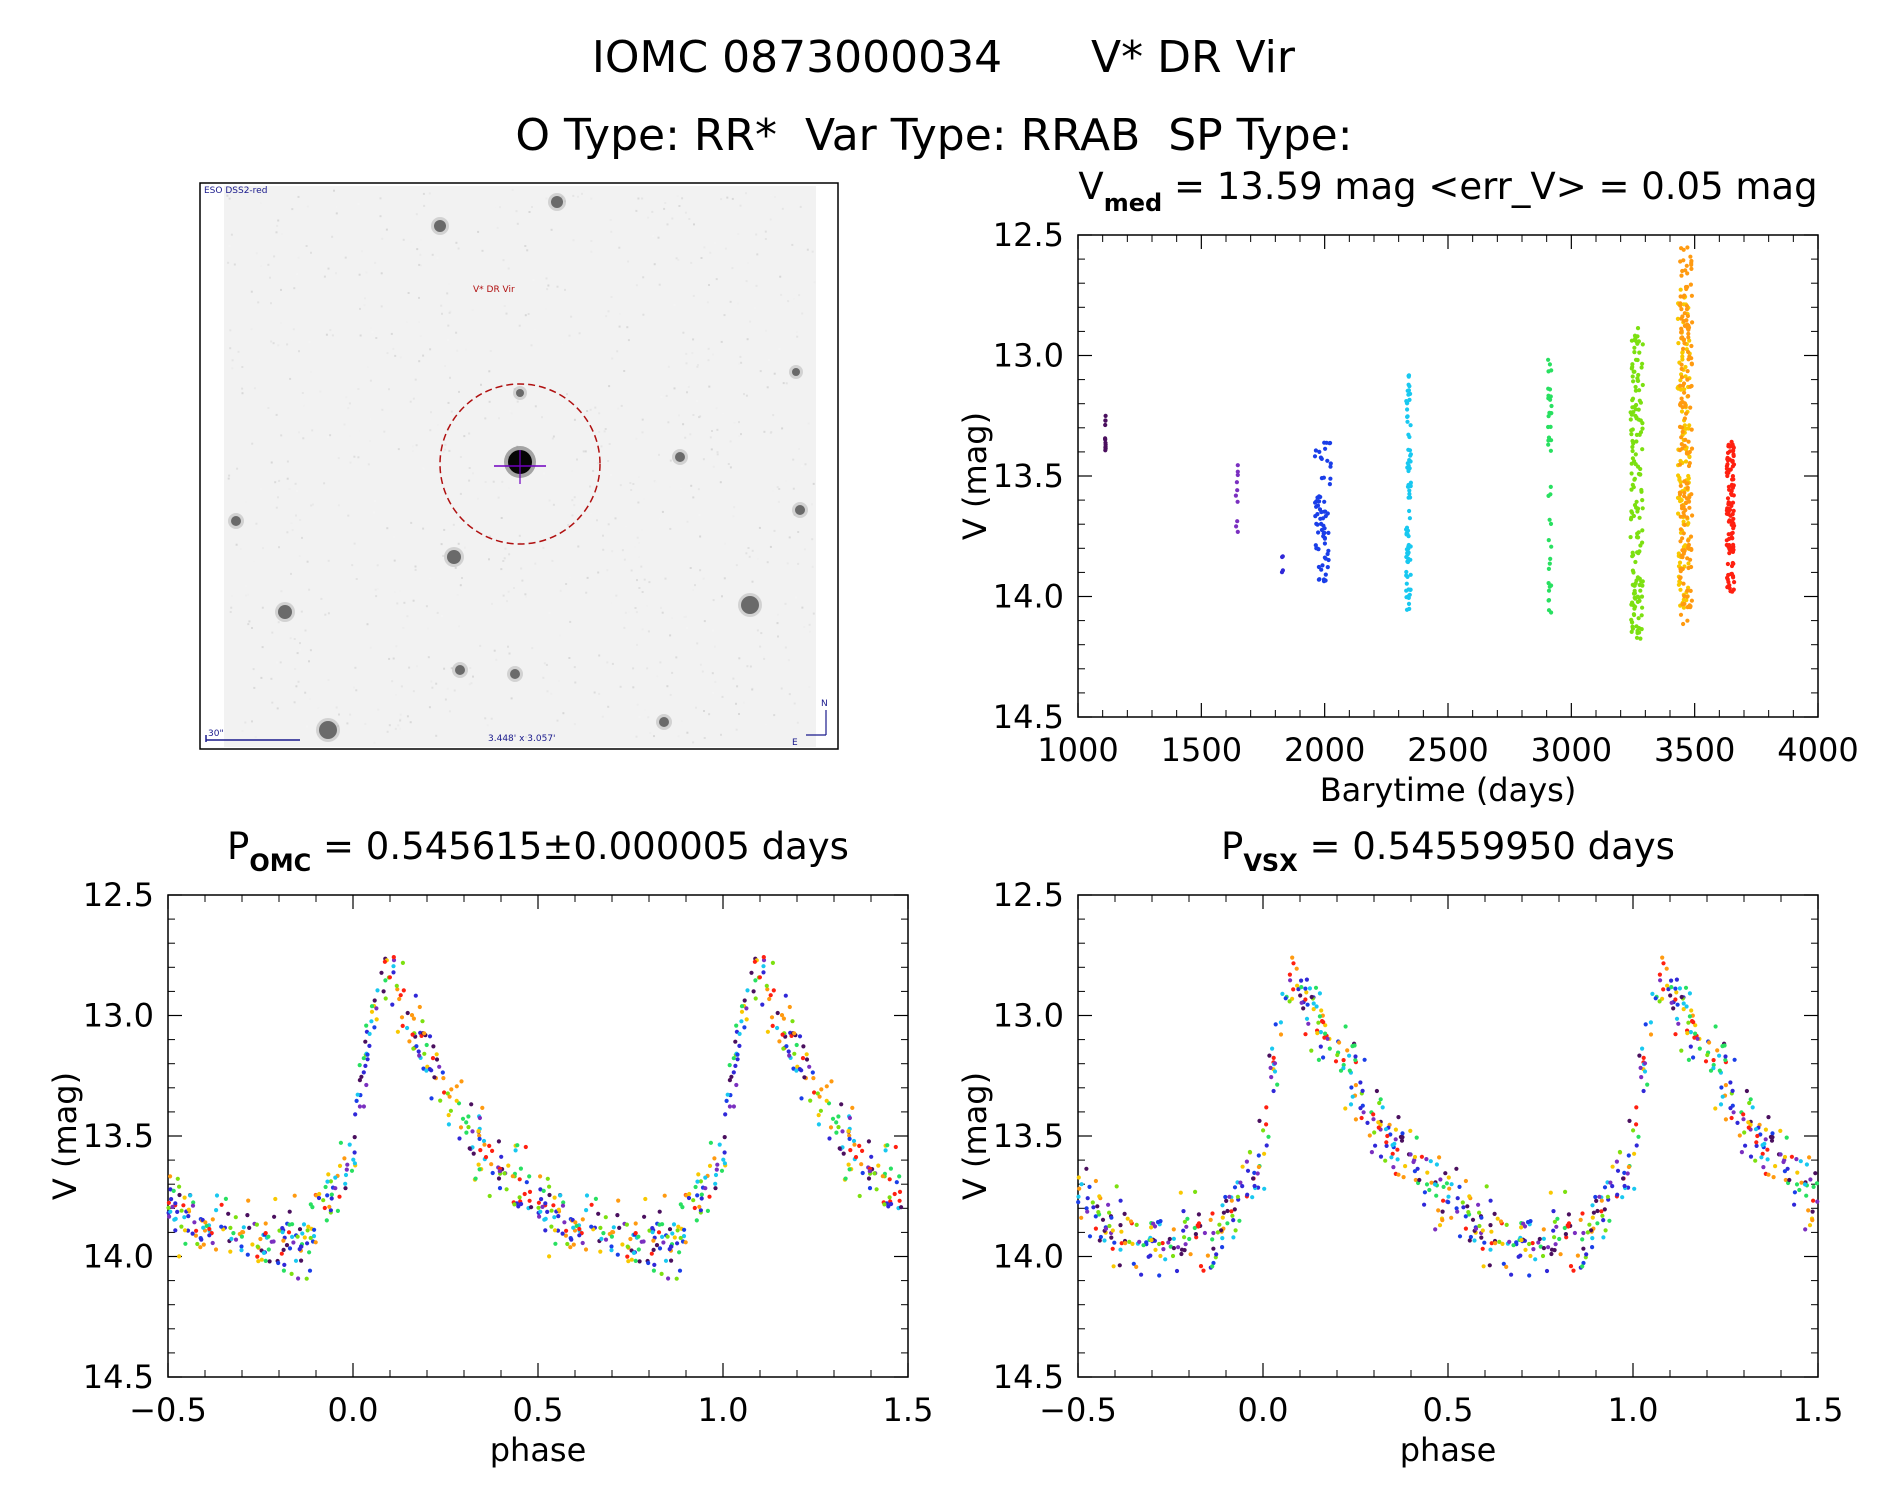 The image size is (1889, 1494). I want to click on panel-title-prefix: P, so click(1232, 846).